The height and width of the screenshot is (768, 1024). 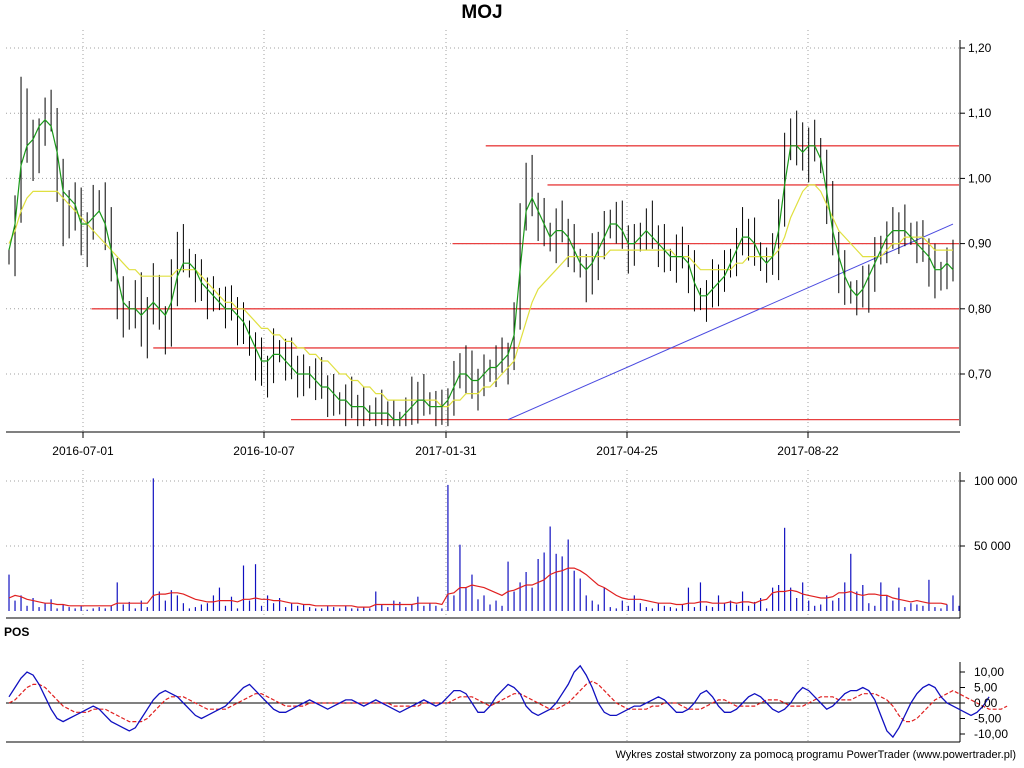 I want to click on price-y-tick-label: 1,10, so click(x=980, y=113).